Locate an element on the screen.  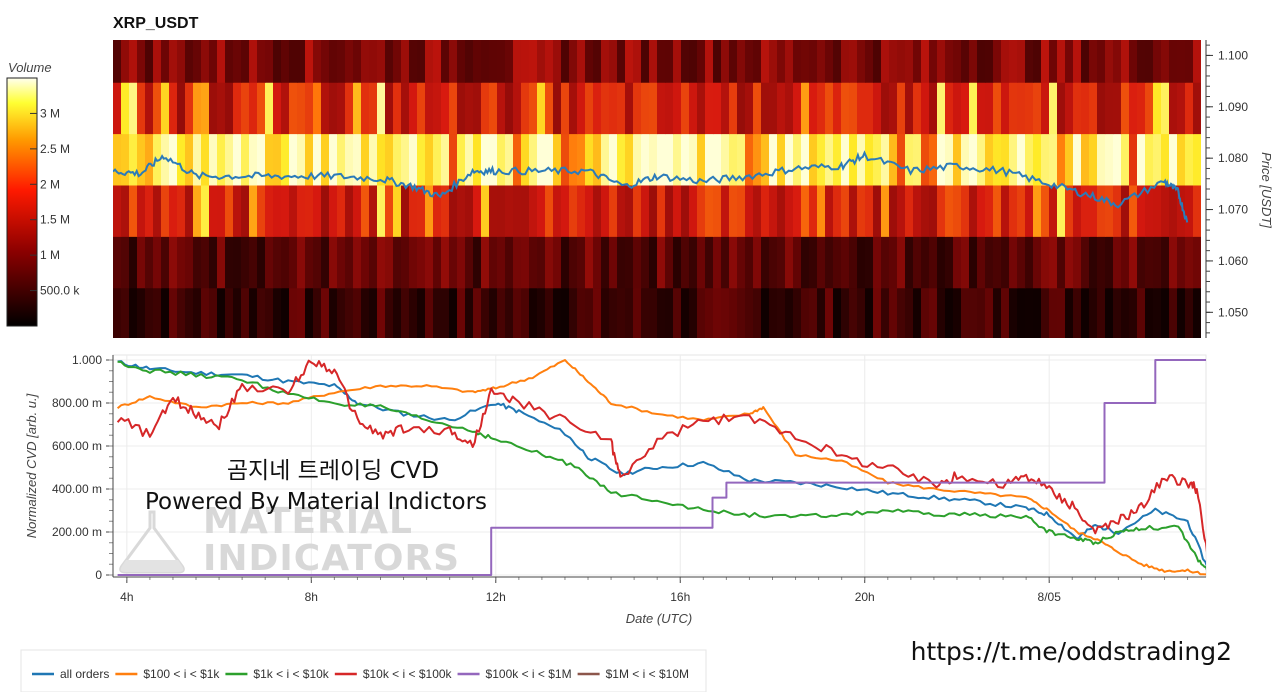
colorbar-tick-label: 1.5 M is located at coordinates (55, 220).